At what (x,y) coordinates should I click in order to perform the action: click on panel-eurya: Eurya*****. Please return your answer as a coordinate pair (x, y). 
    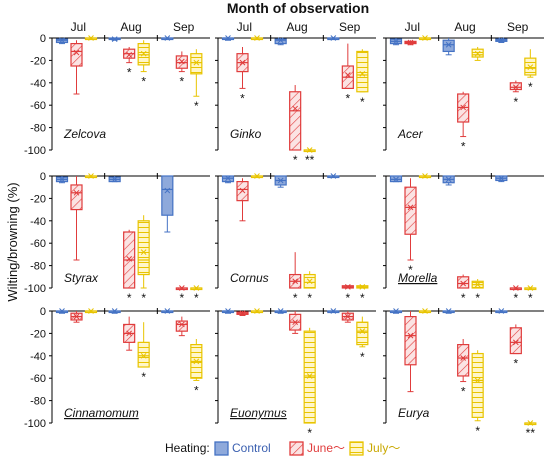
    Looking at the image, I should click on (463, 374).